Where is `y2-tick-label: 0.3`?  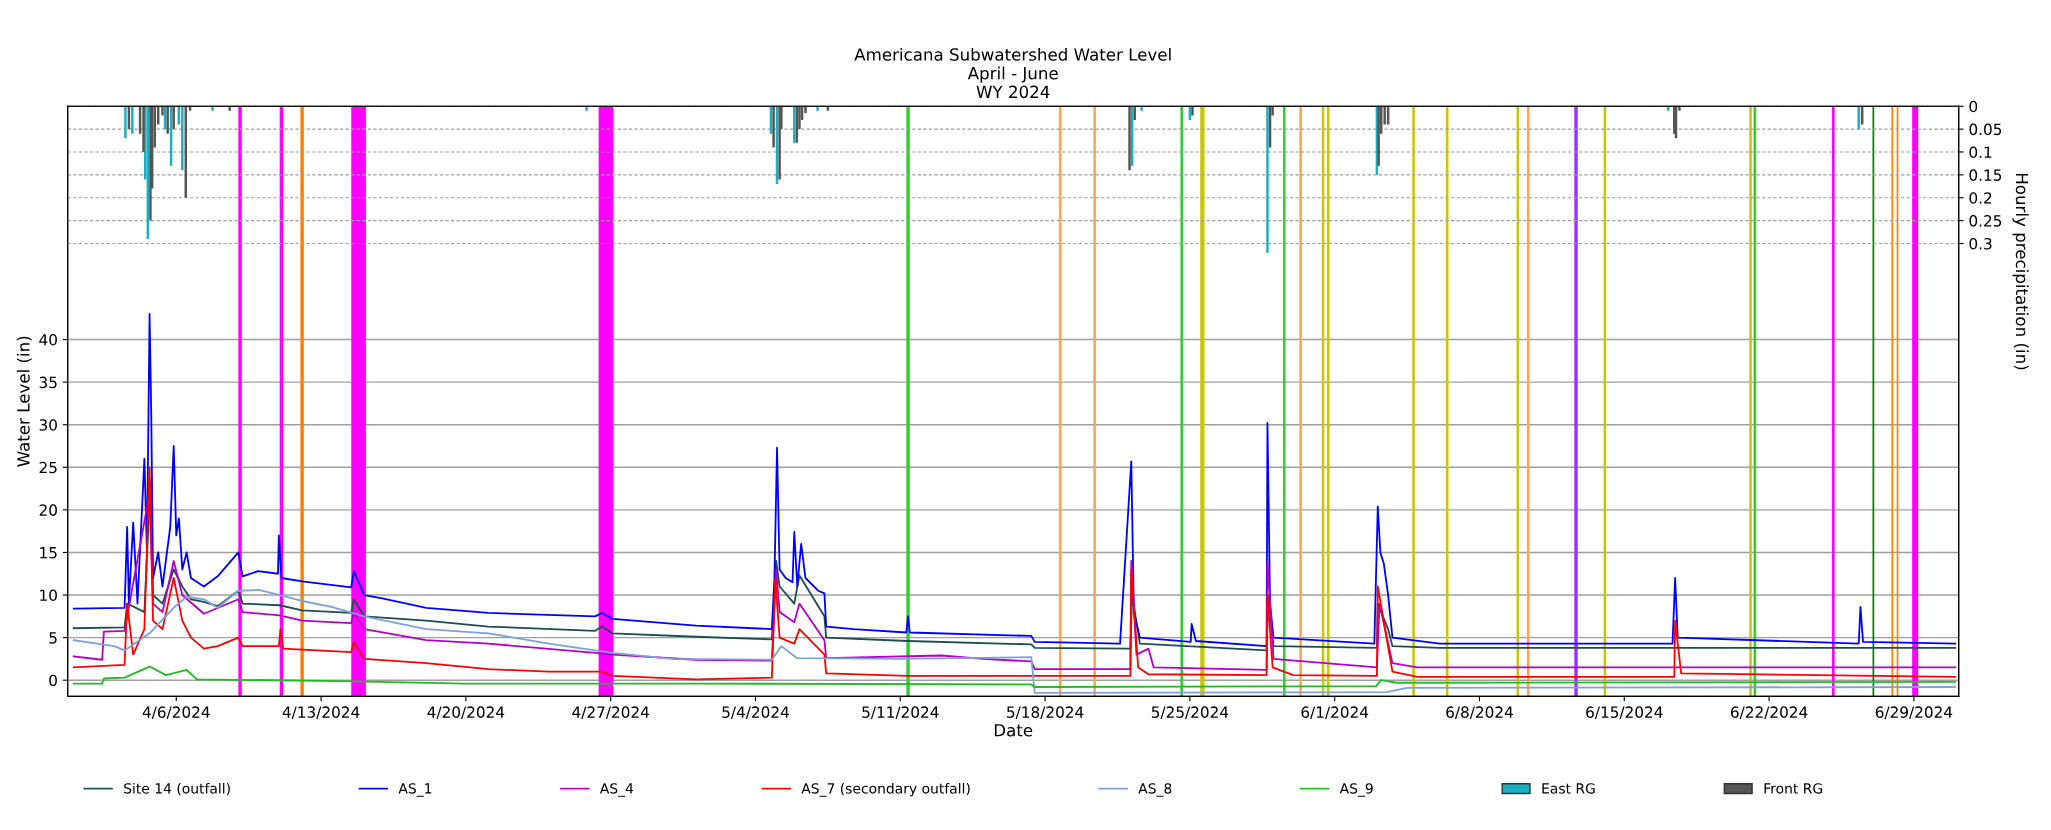
y2-tick-label: 0.3 is located at coordinates (1980, 243).